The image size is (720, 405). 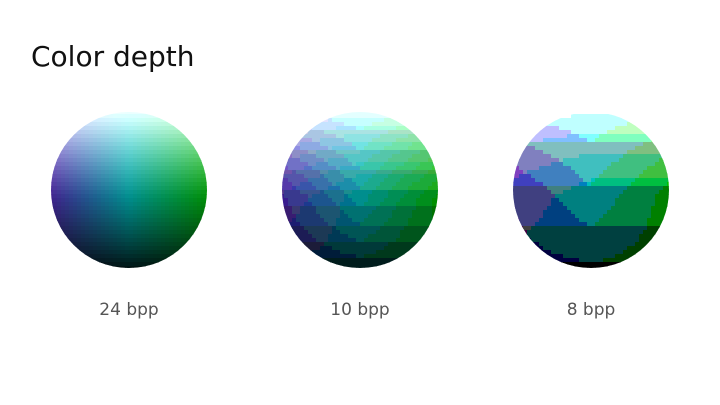 I want to click on caption-8bpp: 8 bpp, so click(x=591, y=310).